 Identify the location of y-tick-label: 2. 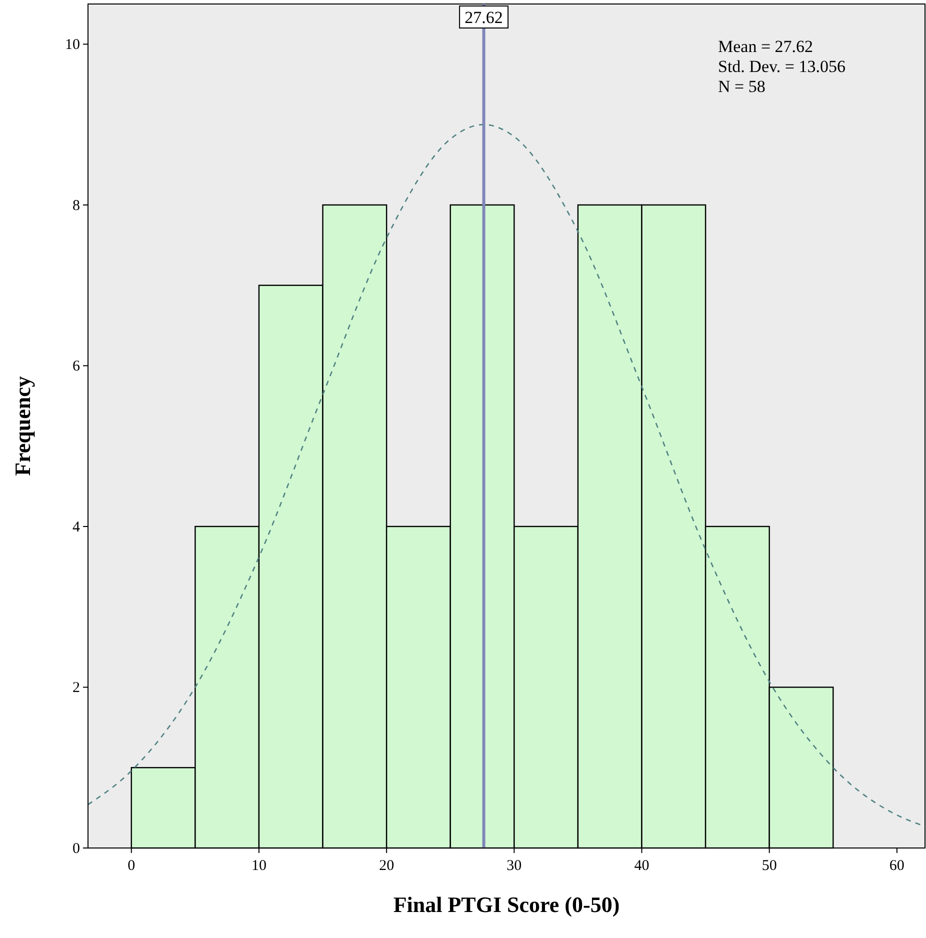
(76, 688).